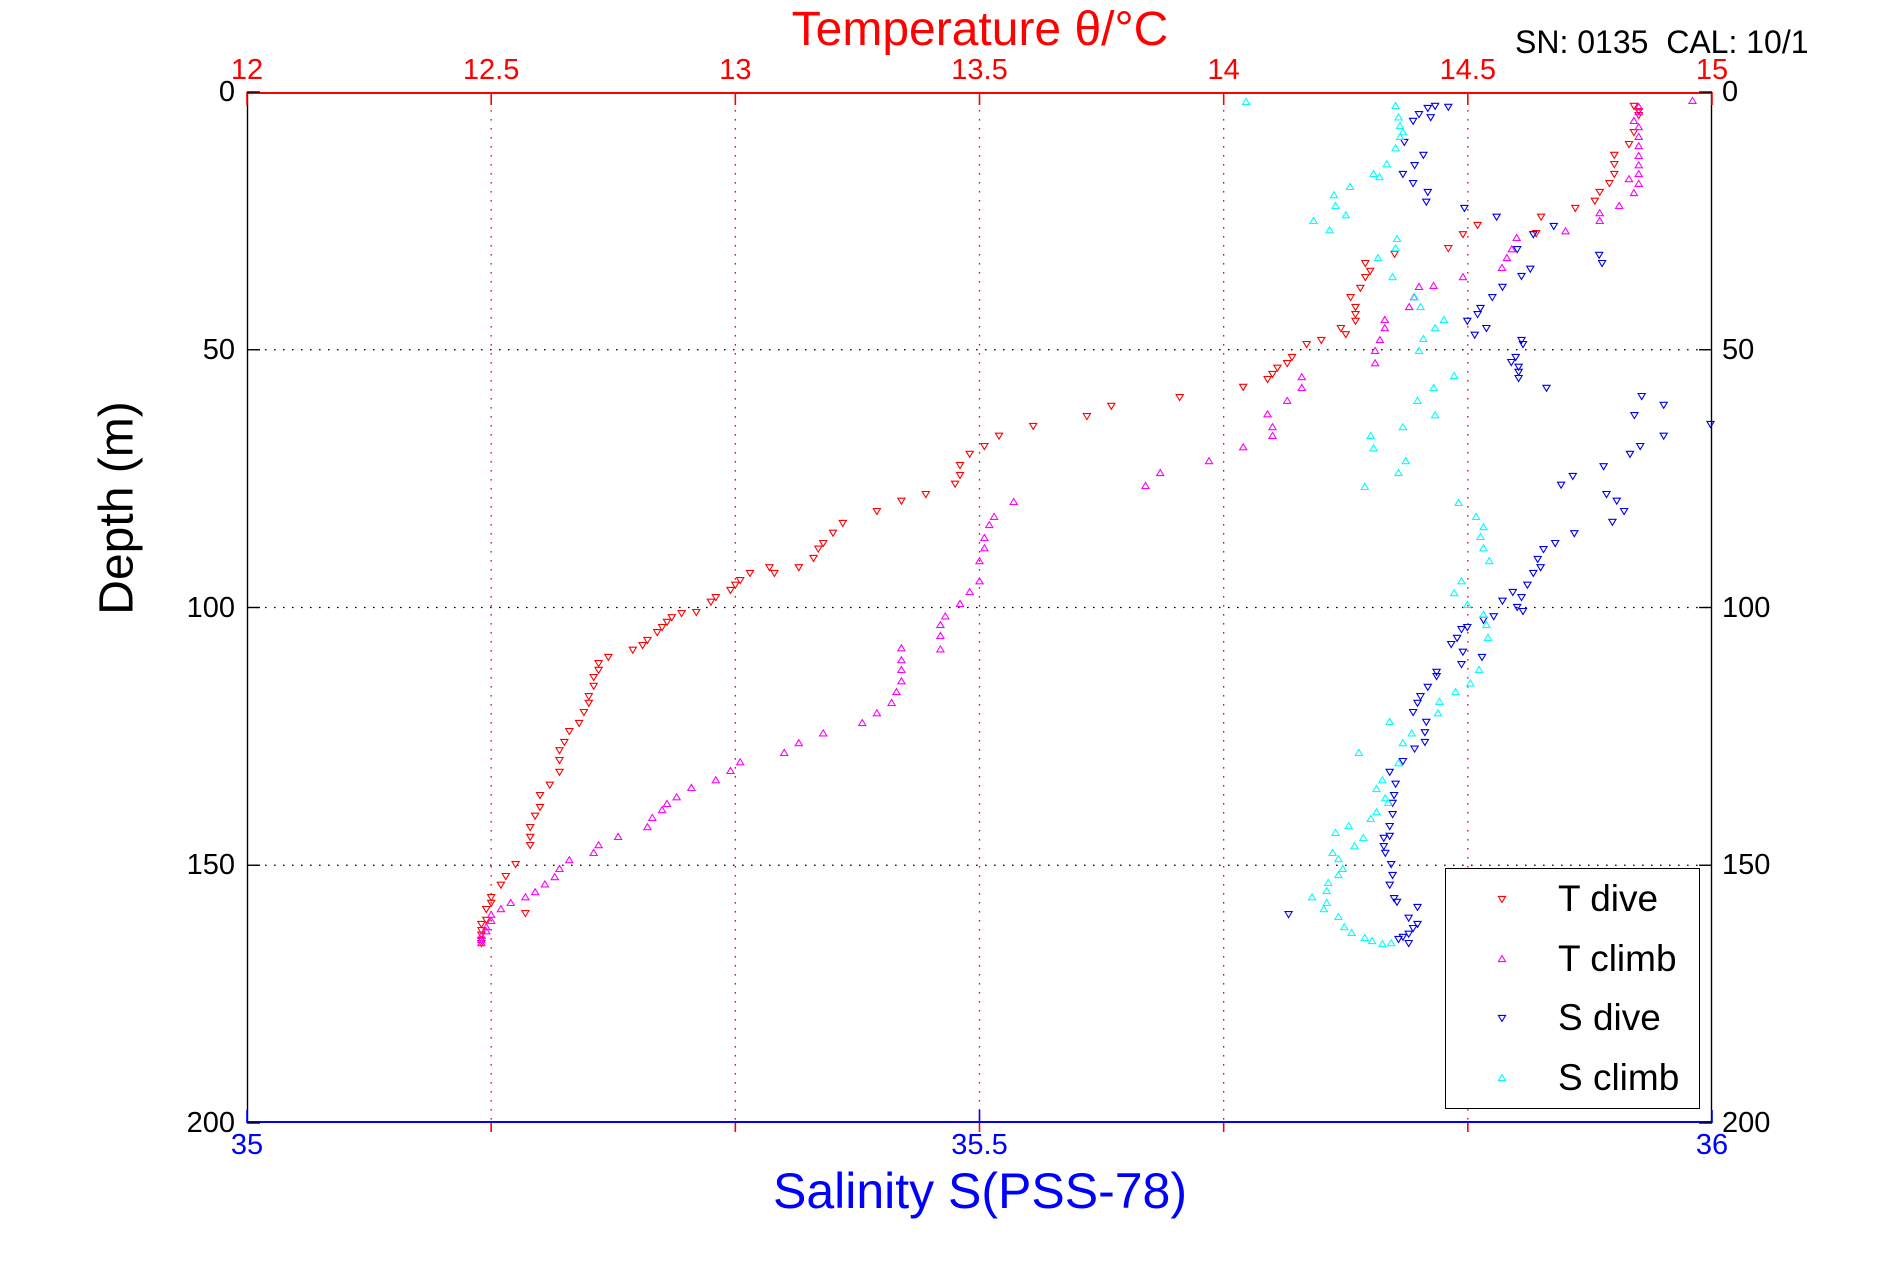  What do you see at coordinates (1738, 349) in the screenshot?
I see `depth-tick-label-right: 50` at bounding box center [1738, 349].